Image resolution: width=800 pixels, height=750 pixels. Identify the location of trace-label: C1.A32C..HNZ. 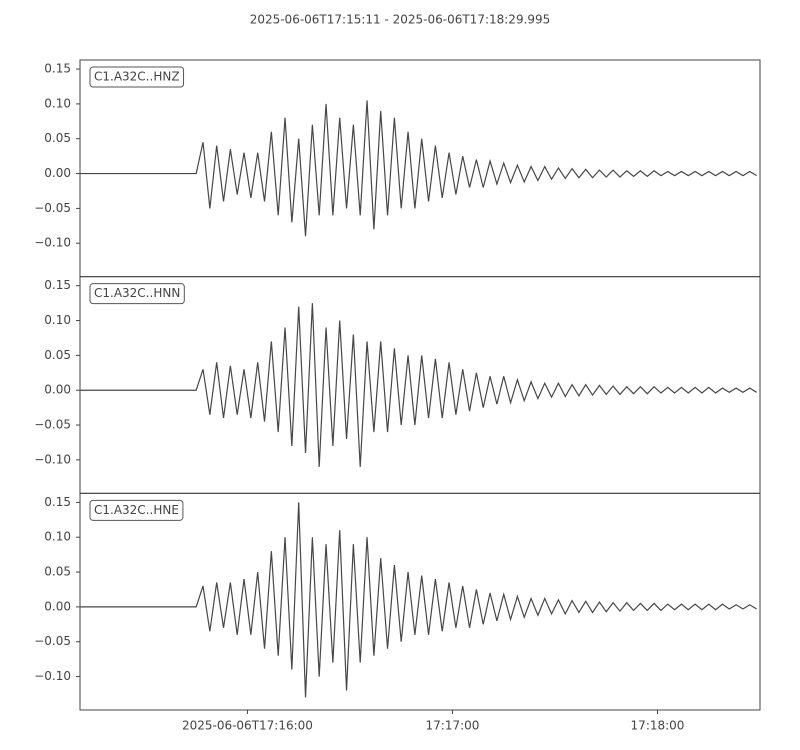
(137, 77).